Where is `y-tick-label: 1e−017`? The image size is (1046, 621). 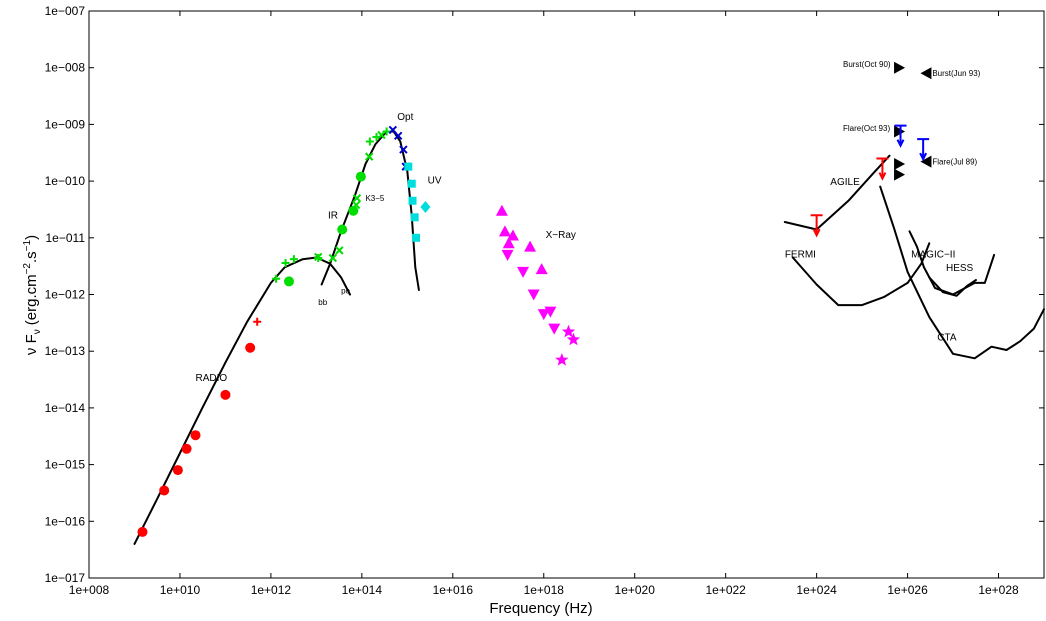
y-tick-label: 1e−017 is located at coordinates (65, 578).